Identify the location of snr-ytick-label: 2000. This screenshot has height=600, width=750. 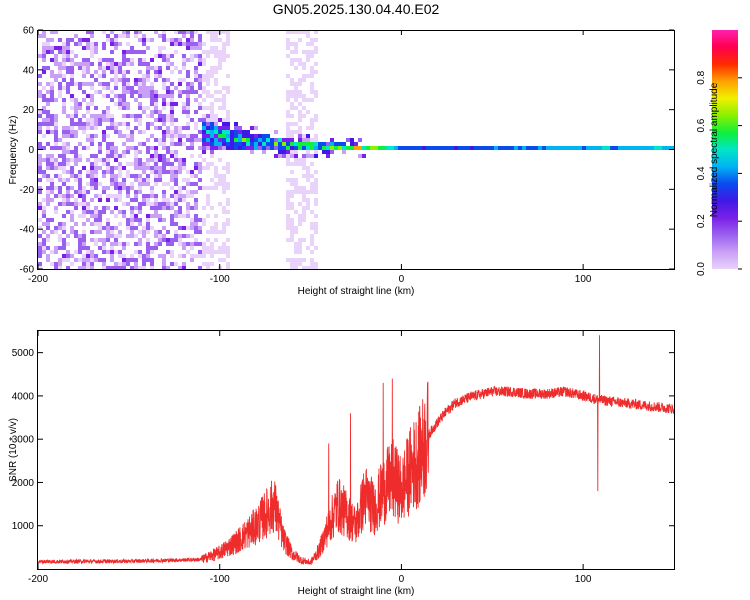
(23, 483).